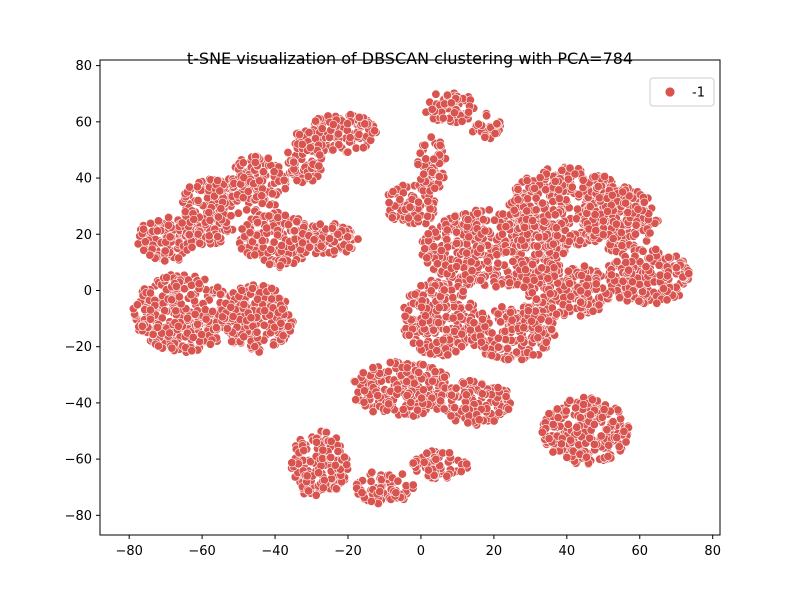  Describe the element at coordinates (83, 235) in the screenshot. I see `y-tick-label: 20` at that location.